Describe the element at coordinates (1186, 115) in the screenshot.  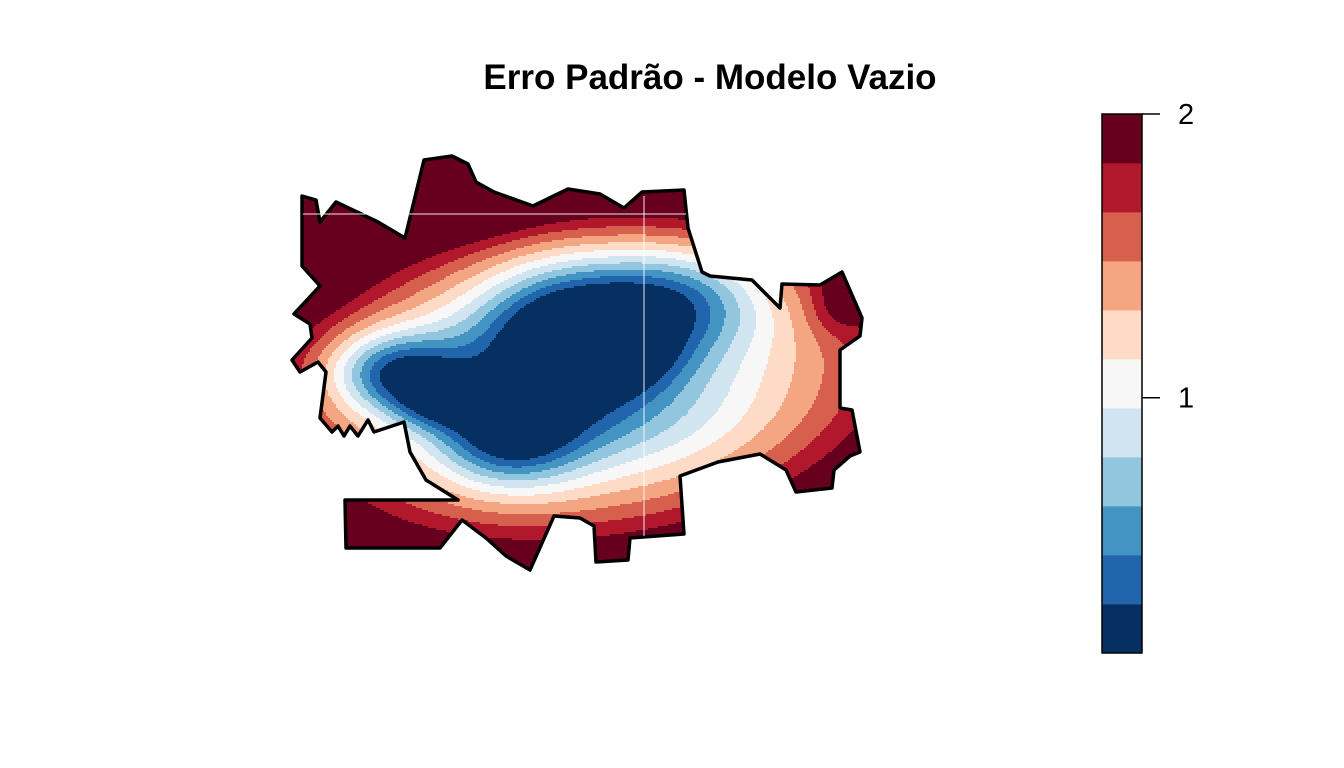
I see `legend-tick-label: 2` at that location.